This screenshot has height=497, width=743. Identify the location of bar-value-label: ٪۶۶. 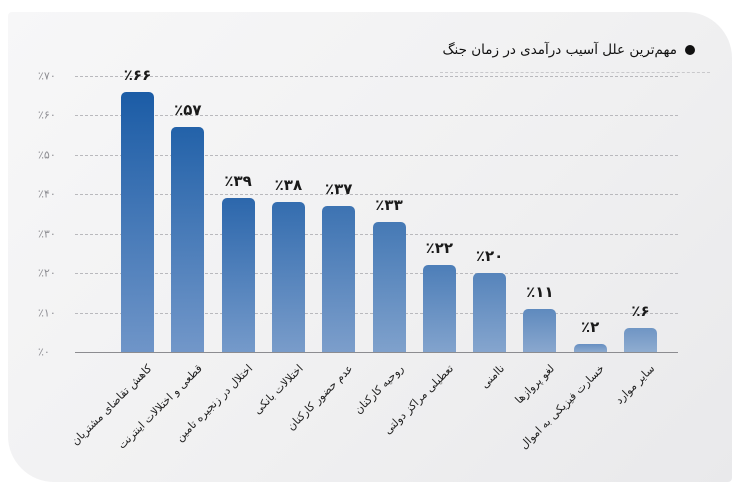
(137, 74).